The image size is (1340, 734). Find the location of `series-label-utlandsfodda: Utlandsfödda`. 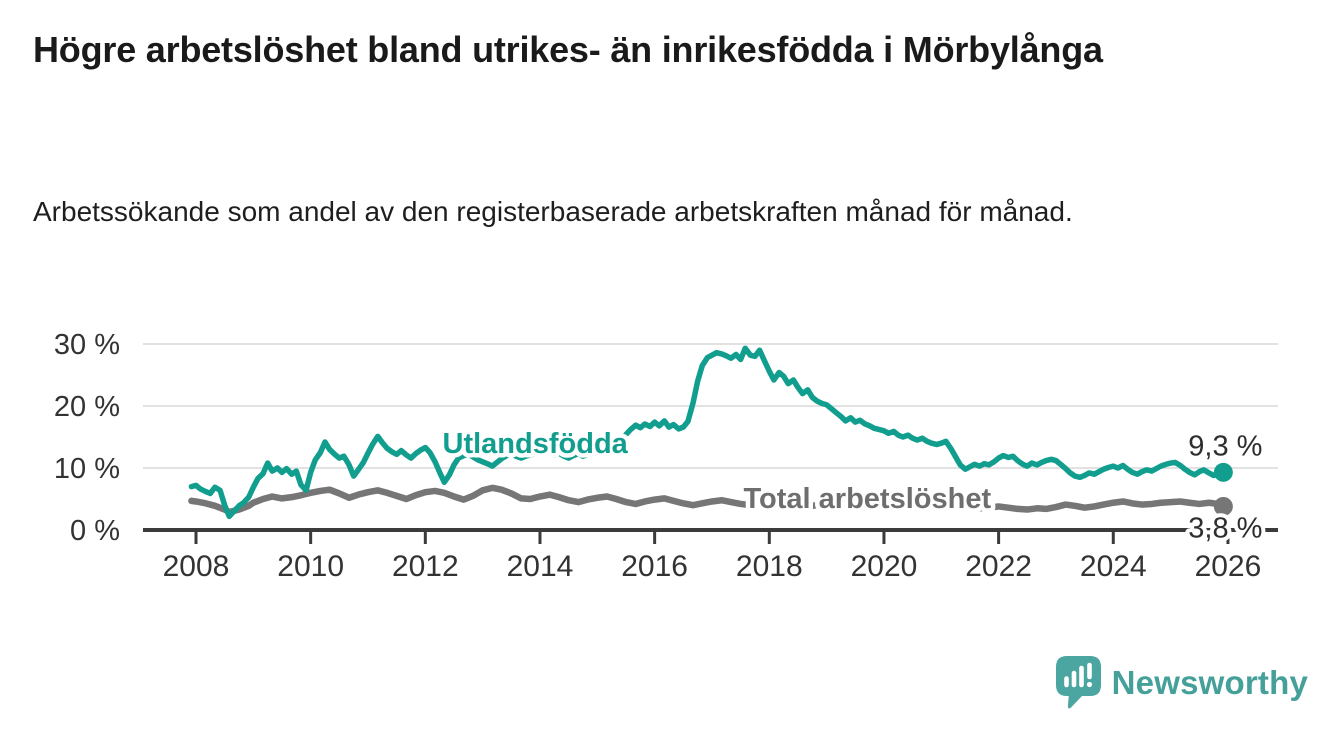

series-label-utlandsfodda: Utlandsfödda is located at coordinates (536, 444).